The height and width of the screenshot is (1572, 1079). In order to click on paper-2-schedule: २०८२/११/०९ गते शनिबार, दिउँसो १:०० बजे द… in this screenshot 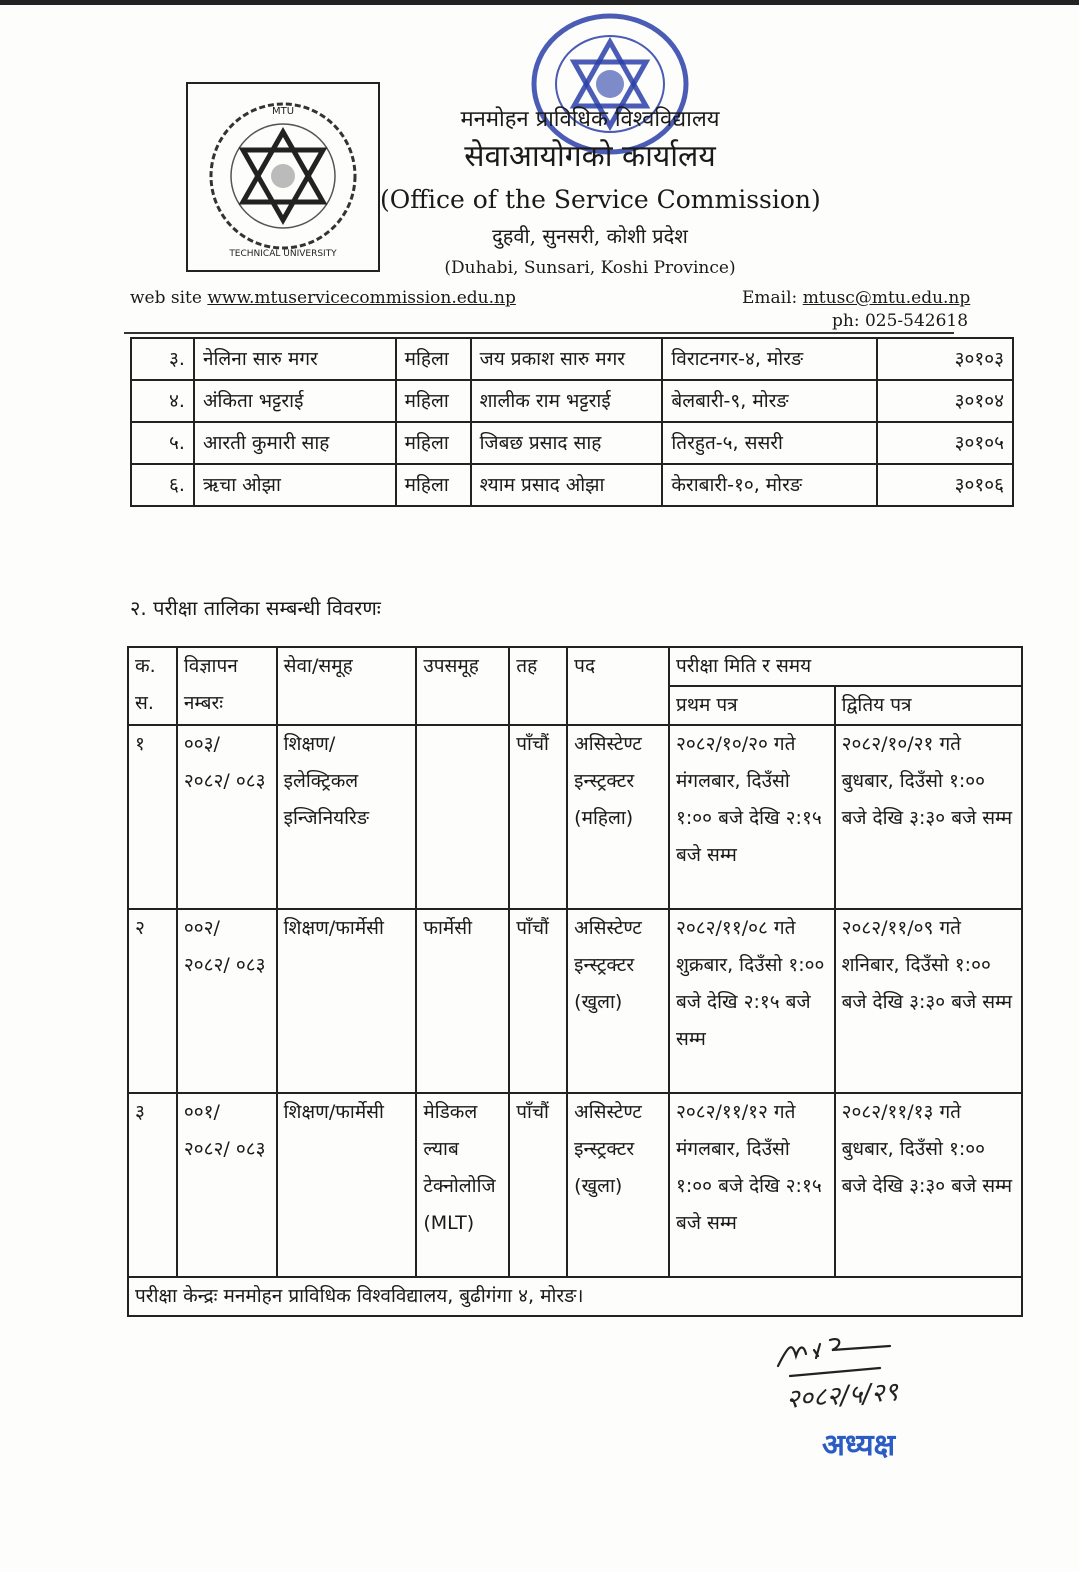, I will do `click(928, 1001)`.